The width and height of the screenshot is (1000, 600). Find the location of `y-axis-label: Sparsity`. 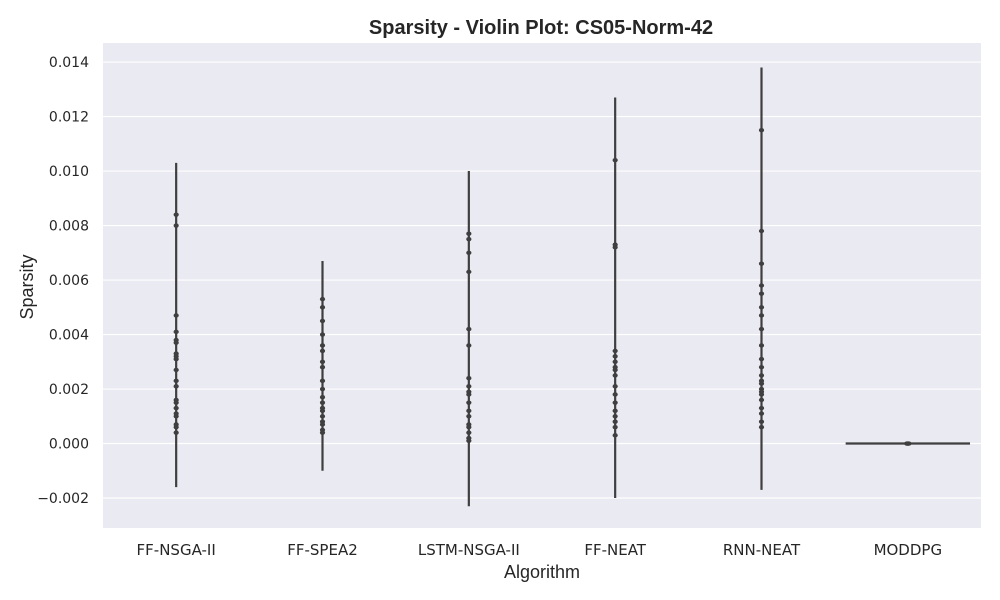

y-axis-label: Sparsity is located at coordinates (27, 286).